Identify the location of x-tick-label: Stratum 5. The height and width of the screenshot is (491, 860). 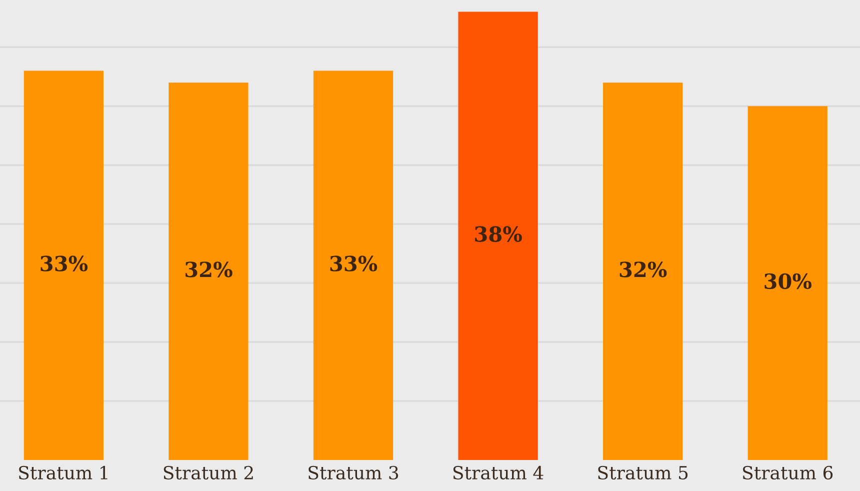
(643, 473).